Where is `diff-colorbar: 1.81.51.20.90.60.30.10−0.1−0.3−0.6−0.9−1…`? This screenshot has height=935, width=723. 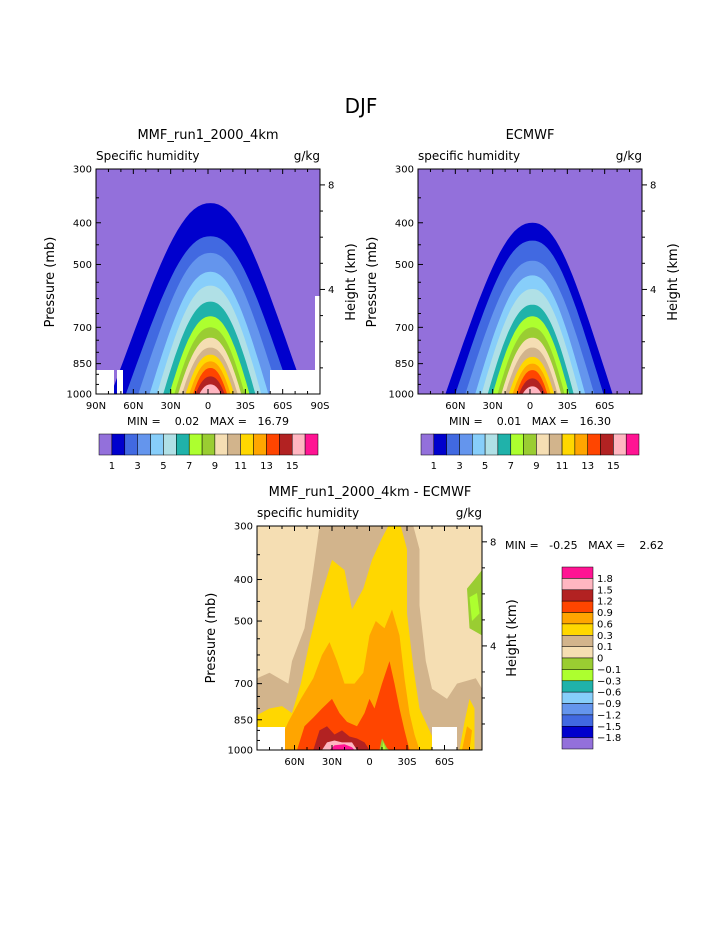 diff-colorbar: 1.81.51.20.90.60.30.10−0.1−0.3−0.6−0.9−1… is located at coordinates (591, 658).